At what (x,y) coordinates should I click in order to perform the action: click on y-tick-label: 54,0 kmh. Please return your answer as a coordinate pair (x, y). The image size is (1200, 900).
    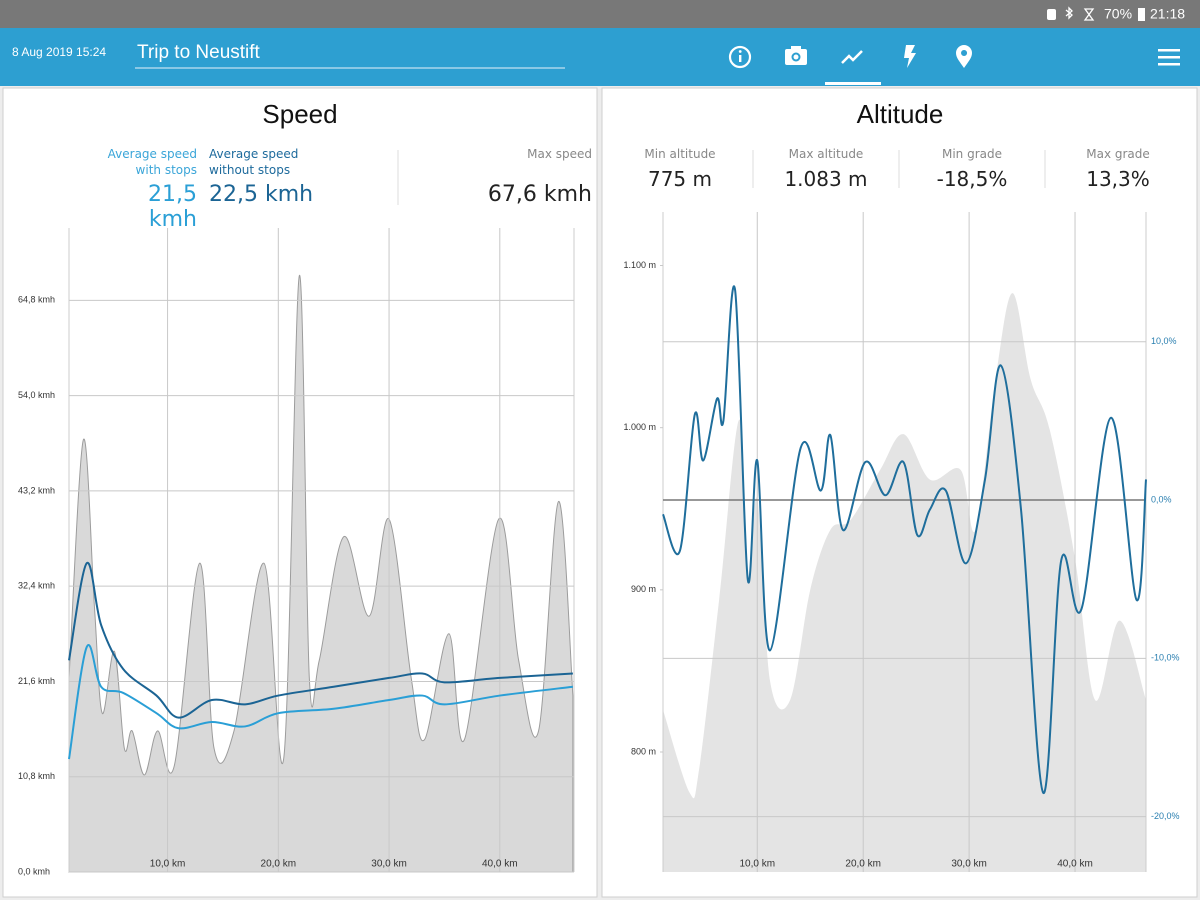
    Looking at the image, I should click on (36, 395).